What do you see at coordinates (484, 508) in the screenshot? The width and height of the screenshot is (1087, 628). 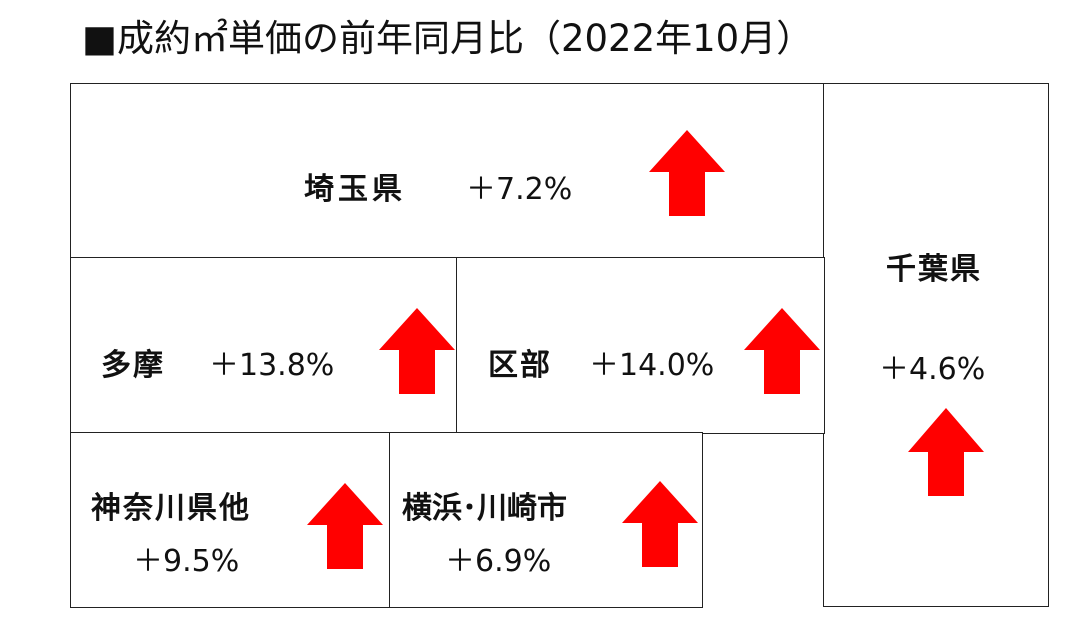 I see `region-name-yokohama: 横浜･川崎市` at bounding box center [484, 508].